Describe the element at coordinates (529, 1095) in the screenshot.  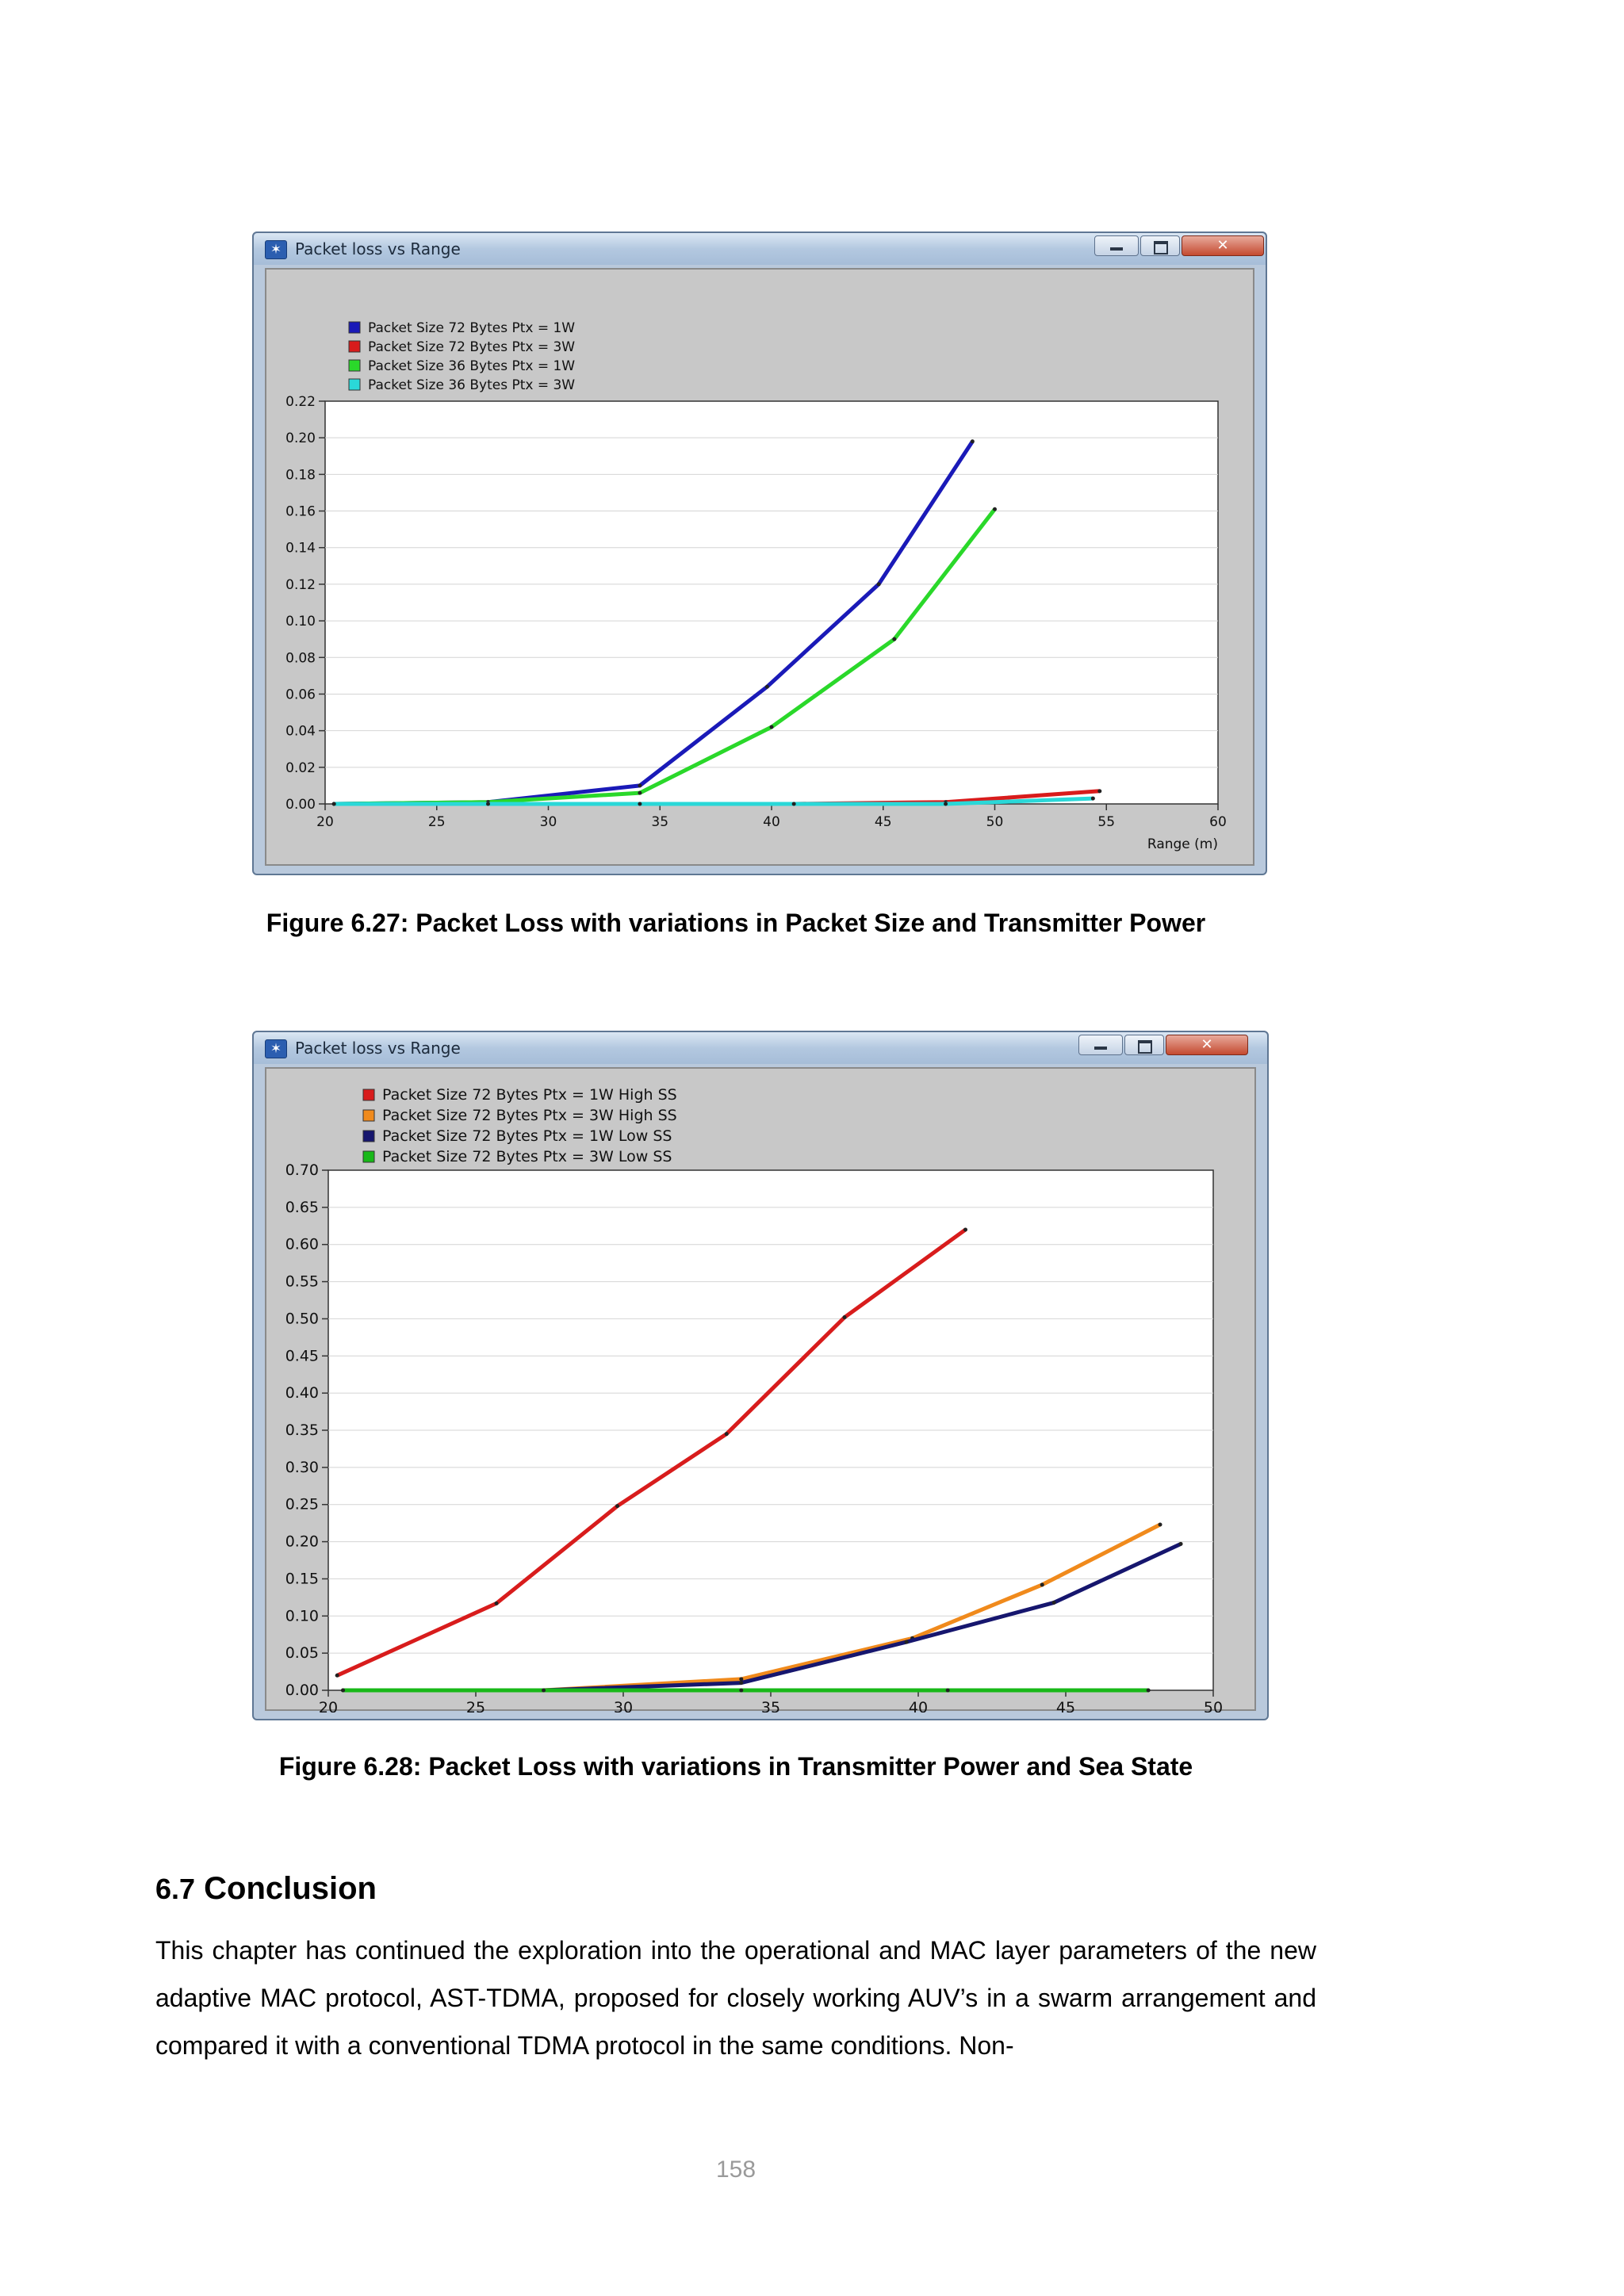
I see `legend-entry: Packet Size 72 Bytes Ptx = 1W High SS` at that location.